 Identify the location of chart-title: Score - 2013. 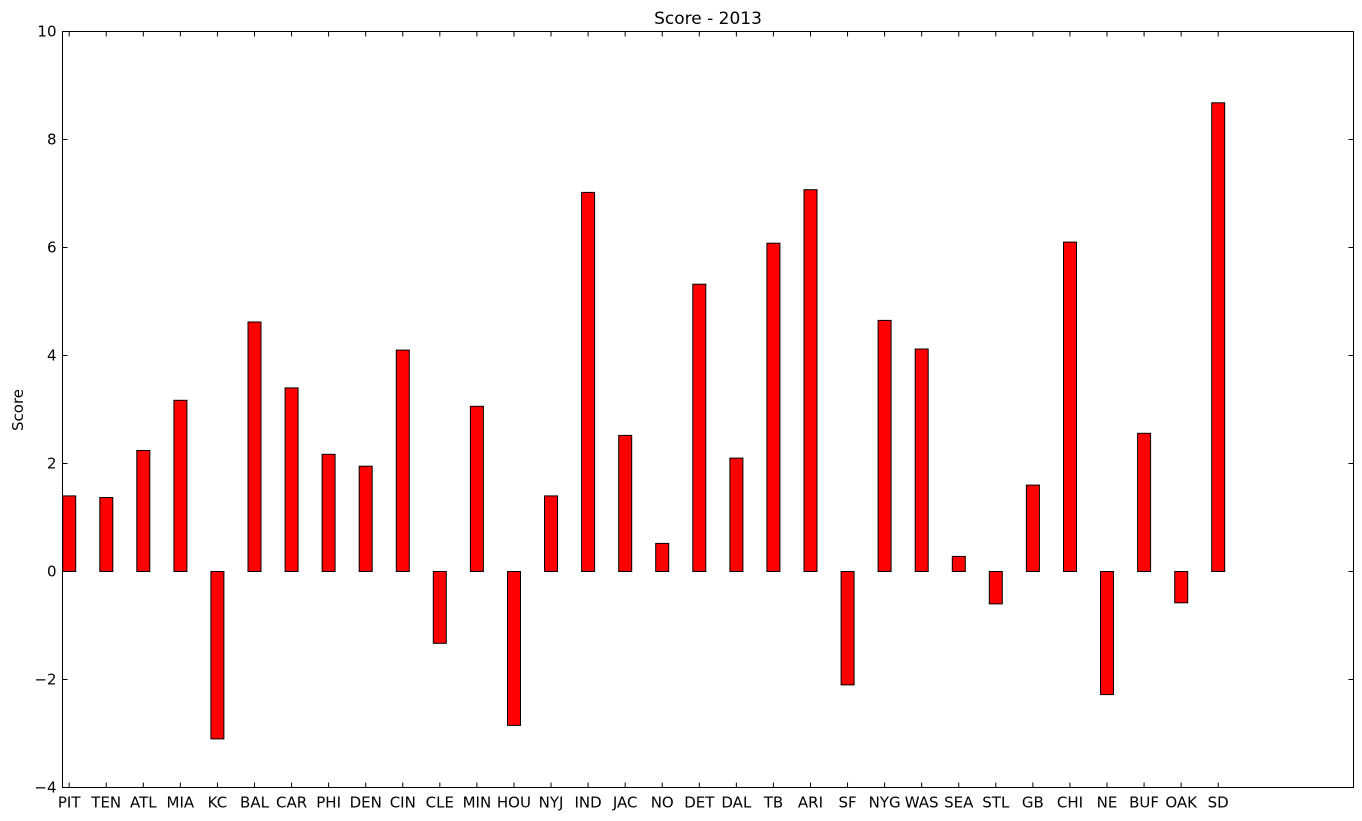
(708, 19).